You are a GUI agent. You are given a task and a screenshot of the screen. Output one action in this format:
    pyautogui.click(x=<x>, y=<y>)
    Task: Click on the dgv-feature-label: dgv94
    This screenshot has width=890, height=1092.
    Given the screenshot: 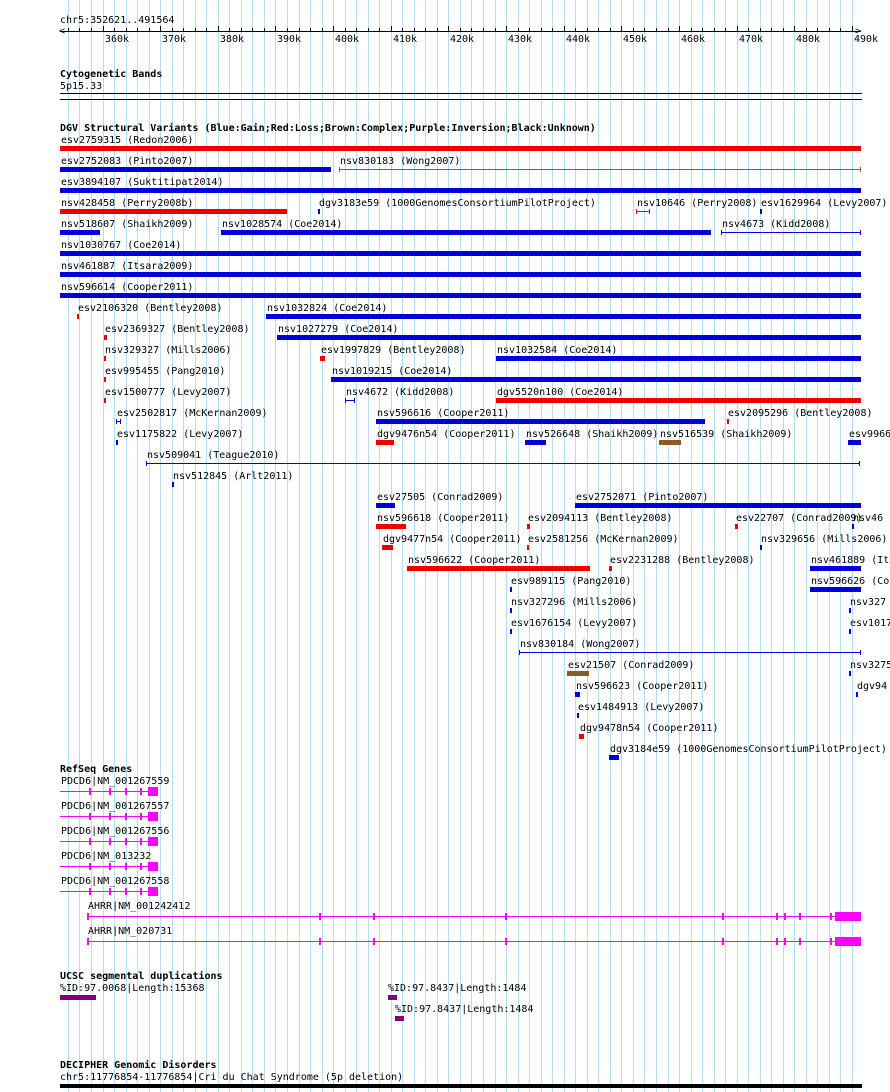 What is the action you would take?
    pyautogui.click(x=872, y=686)
    